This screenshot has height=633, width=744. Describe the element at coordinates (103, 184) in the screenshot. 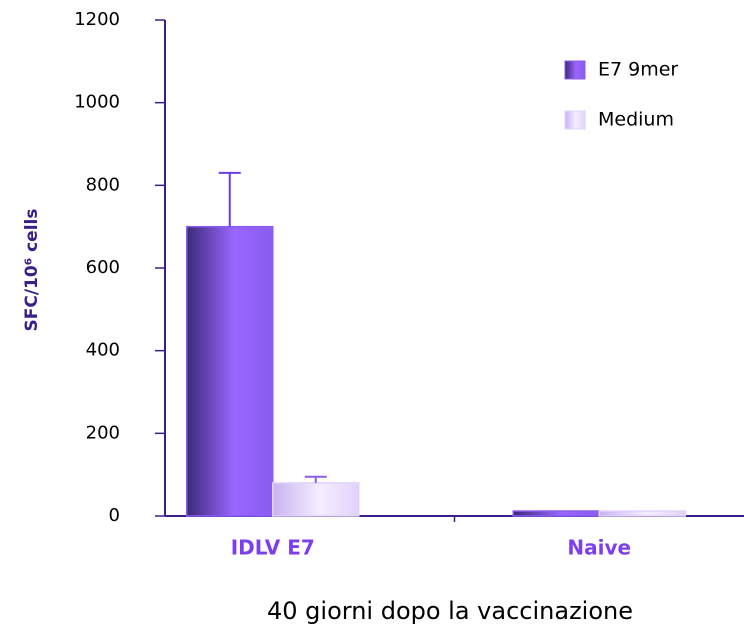

I see `y-tick-label: 800` at that location.